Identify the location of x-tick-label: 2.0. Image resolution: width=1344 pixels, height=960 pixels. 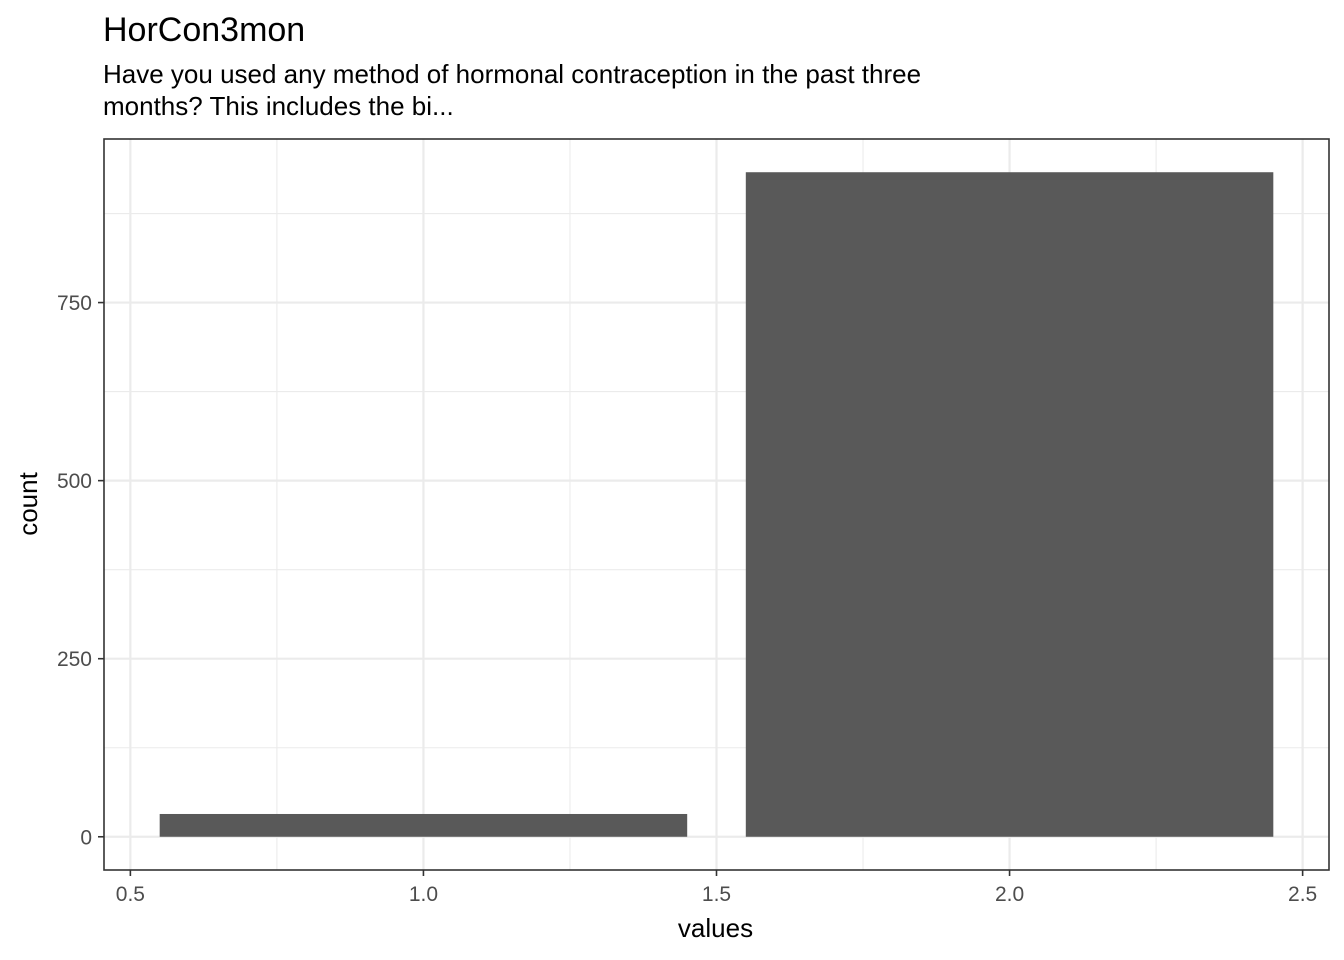
(1009, 894).